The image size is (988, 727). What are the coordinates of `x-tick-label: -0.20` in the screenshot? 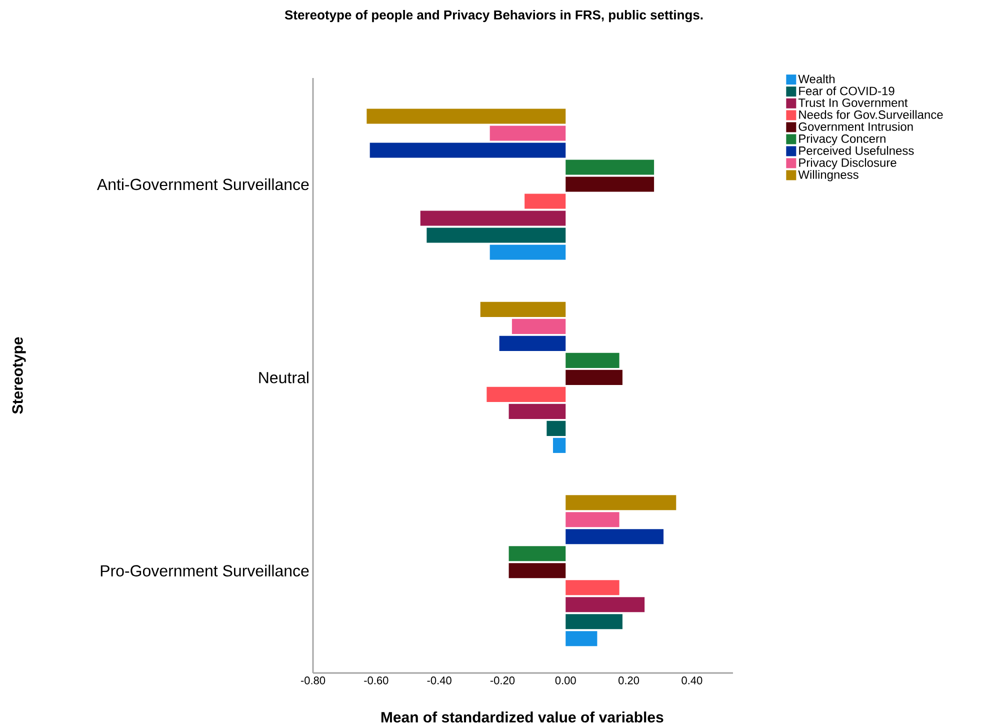 It's located at (502, 680).